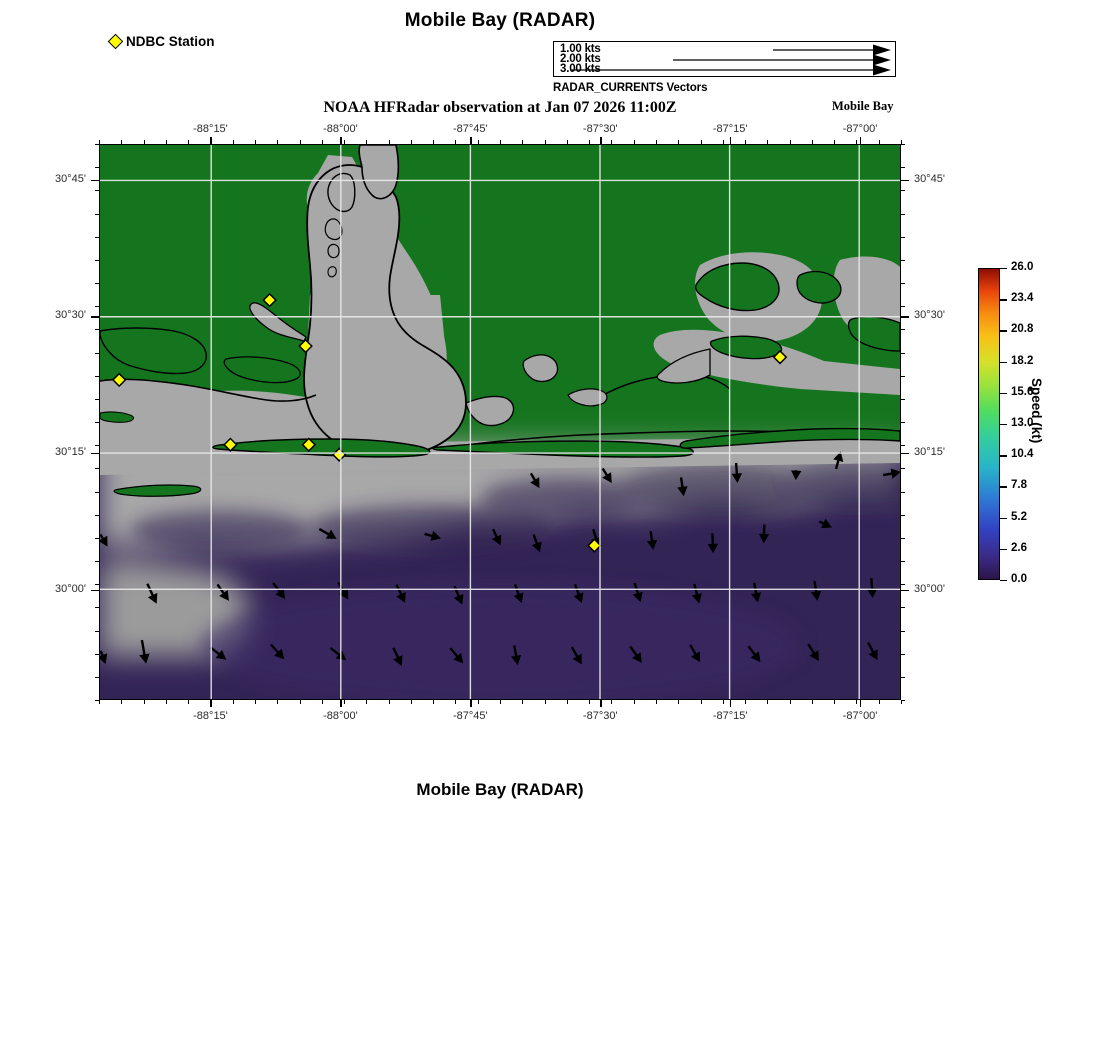 This screenshot has height=1050, width=1100. What do you see at coordinates (500, 558) in the screenshot?
I see `current-vectors-layer` at bounding box center [500, 558].